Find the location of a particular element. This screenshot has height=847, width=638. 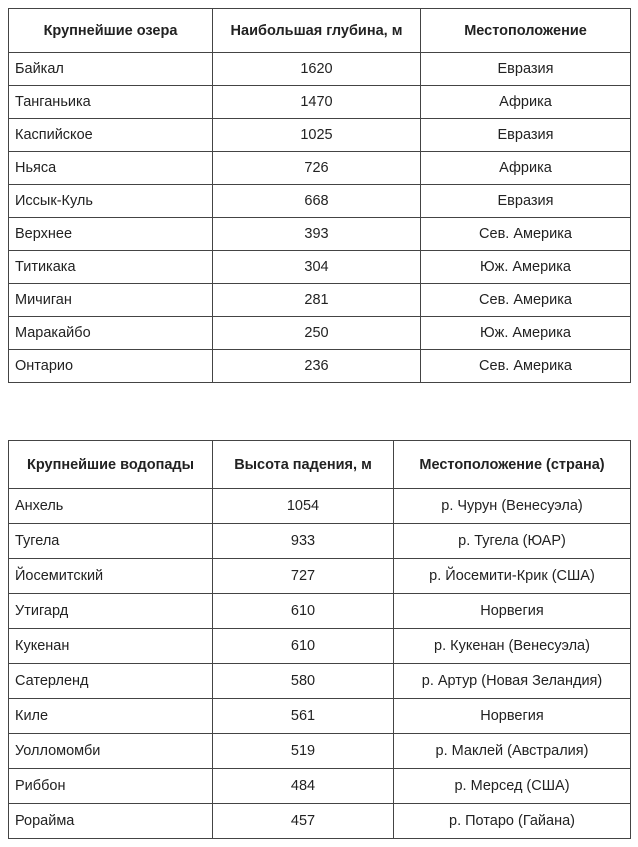

table-row: Ньяса 726 Африка is located at coordinates (319, 168).